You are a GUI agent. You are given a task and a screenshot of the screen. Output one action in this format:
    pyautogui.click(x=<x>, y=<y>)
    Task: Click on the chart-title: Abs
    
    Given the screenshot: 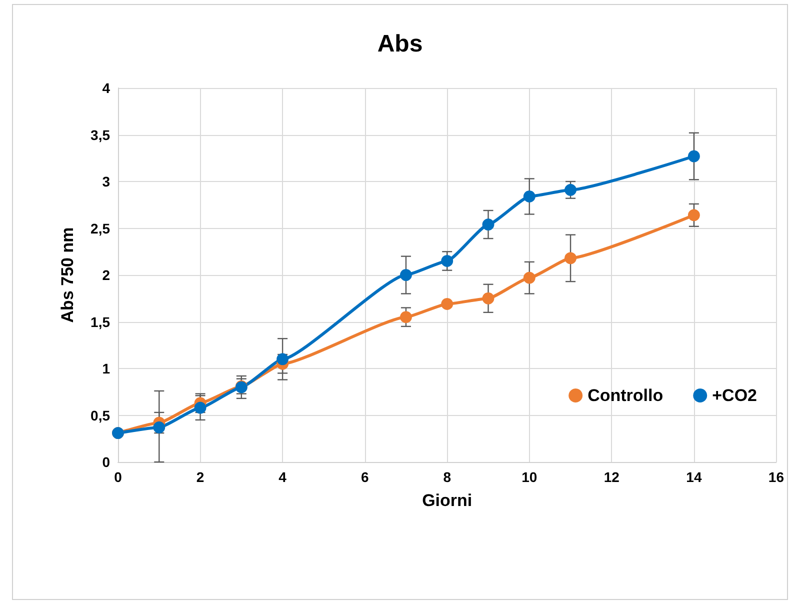 What is the action you would take?
    pyautogui.click(x=400, y=44)
    